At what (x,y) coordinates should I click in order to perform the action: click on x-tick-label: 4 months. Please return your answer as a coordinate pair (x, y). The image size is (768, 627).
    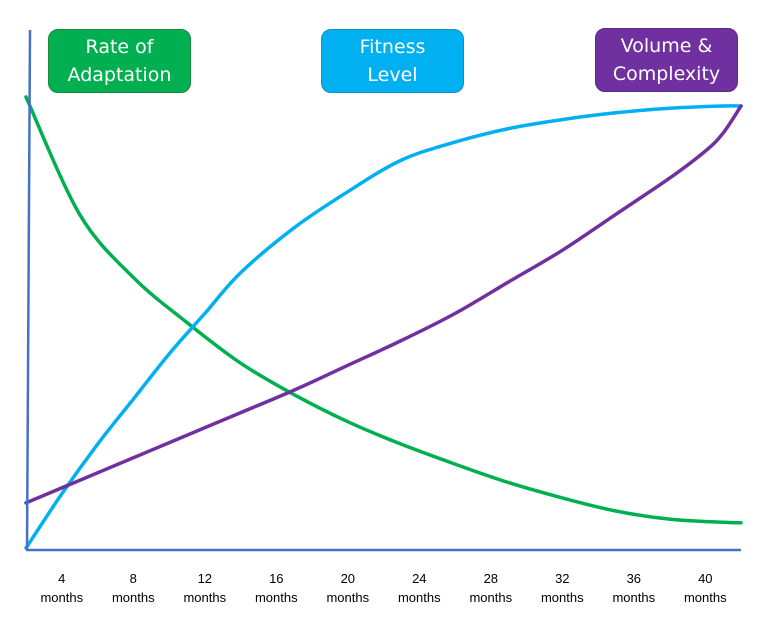
    Looking at the image, I should click on (61, 588).